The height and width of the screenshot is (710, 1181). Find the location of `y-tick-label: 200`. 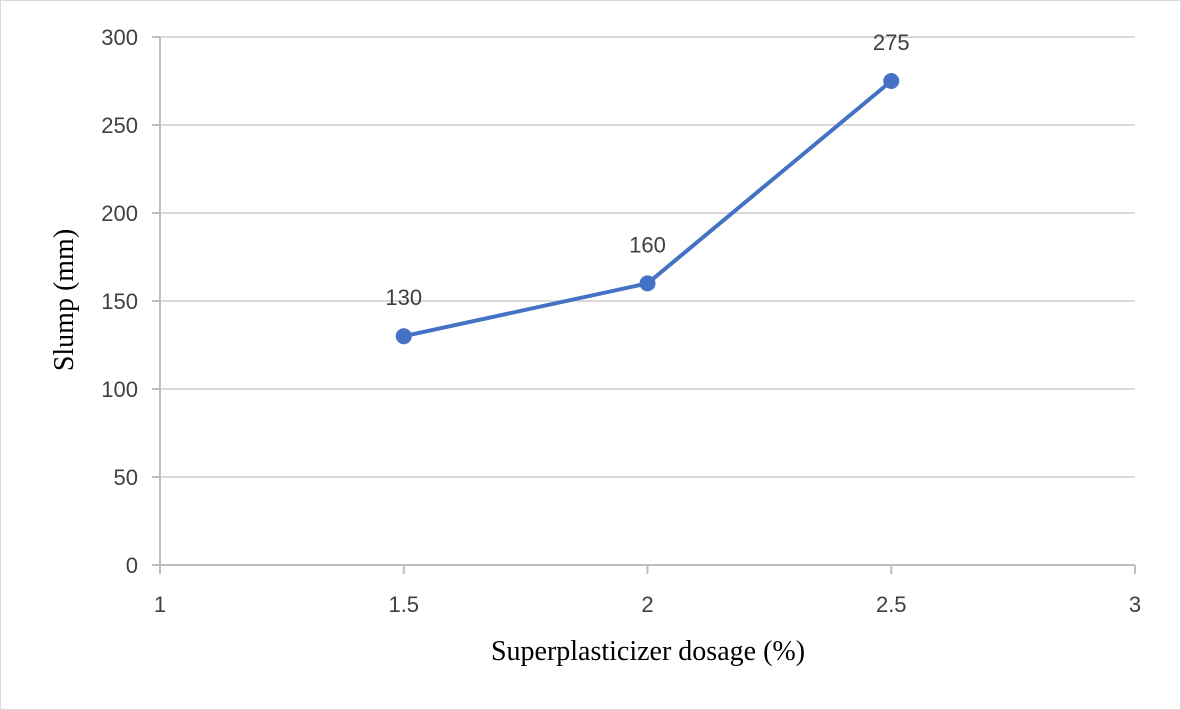

y-tick-label: 200 is located at coordinates (119, 213).